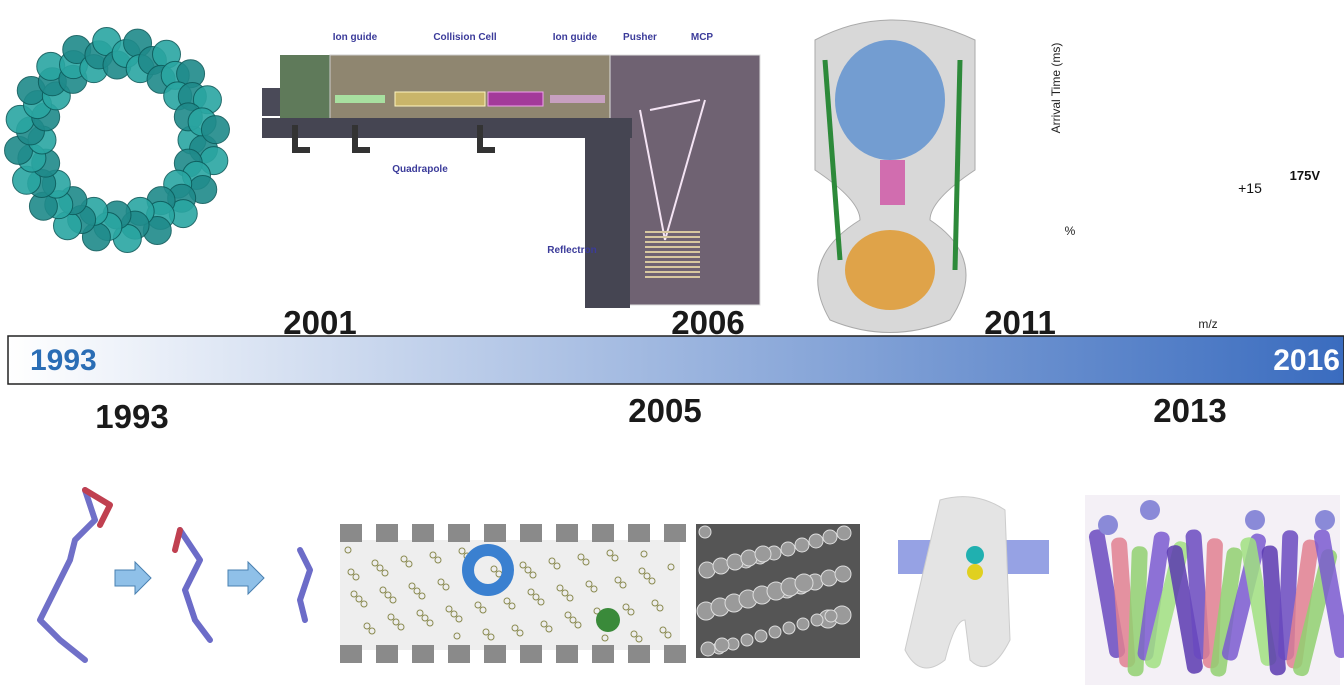 The image size is (1344, 688). What do you see at coordinates (360, 99) in the screenshot?
I see `ion-guide` at bounding box center [360, 99].